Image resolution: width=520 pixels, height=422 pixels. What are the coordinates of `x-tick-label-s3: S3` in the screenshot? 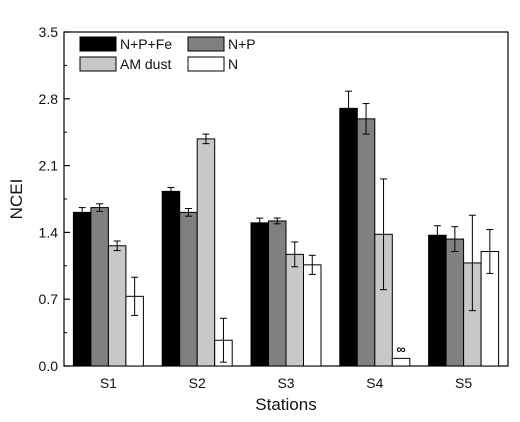 It's located at (285, 383).